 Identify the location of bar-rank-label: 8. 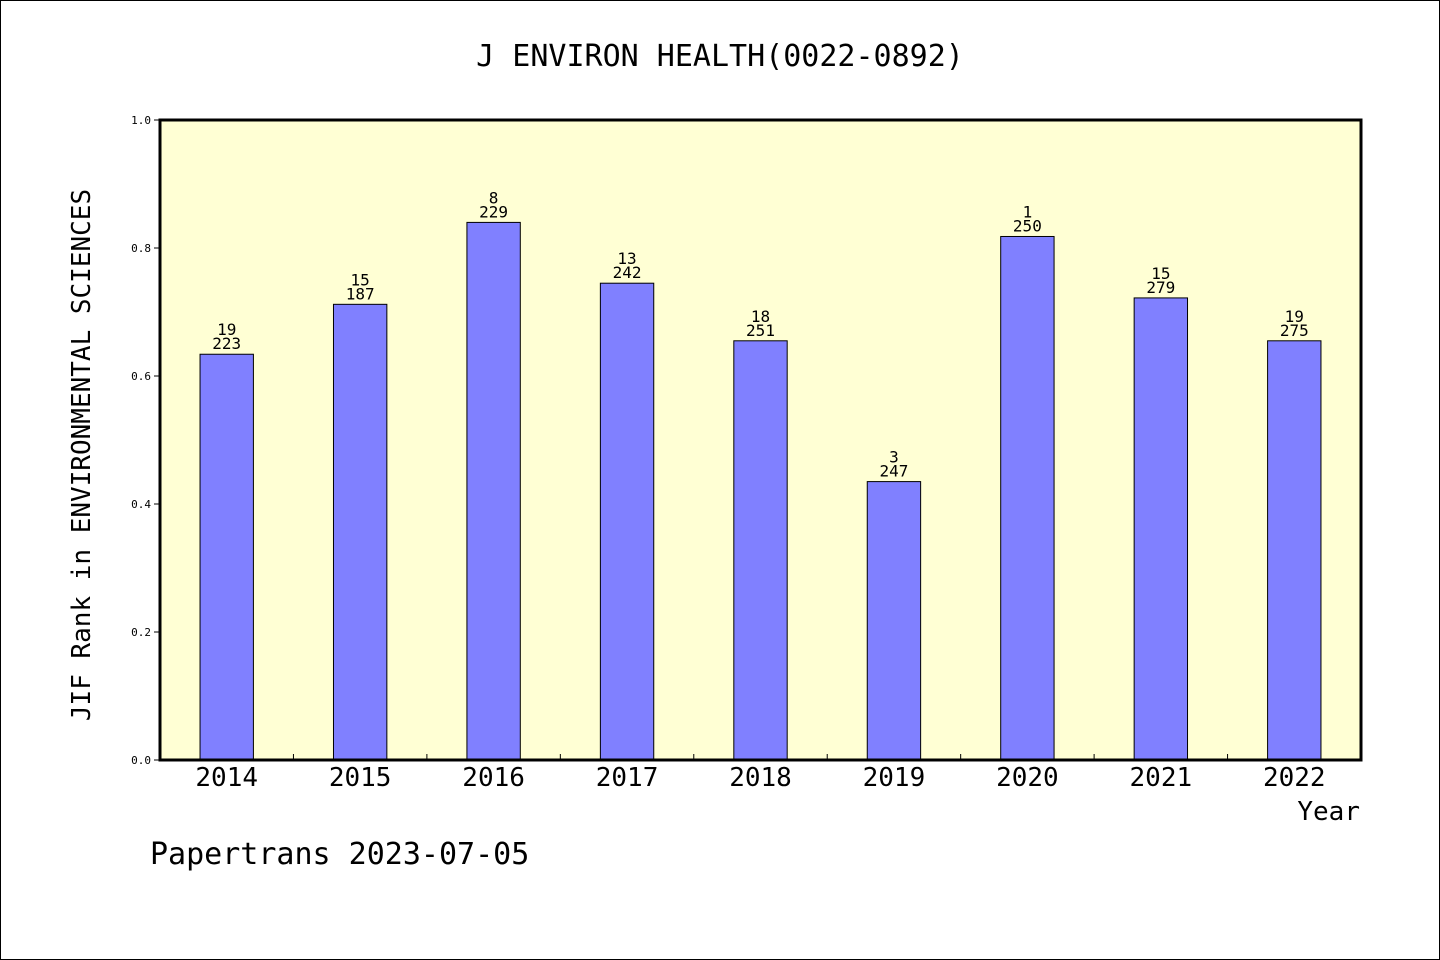
(494, 197).